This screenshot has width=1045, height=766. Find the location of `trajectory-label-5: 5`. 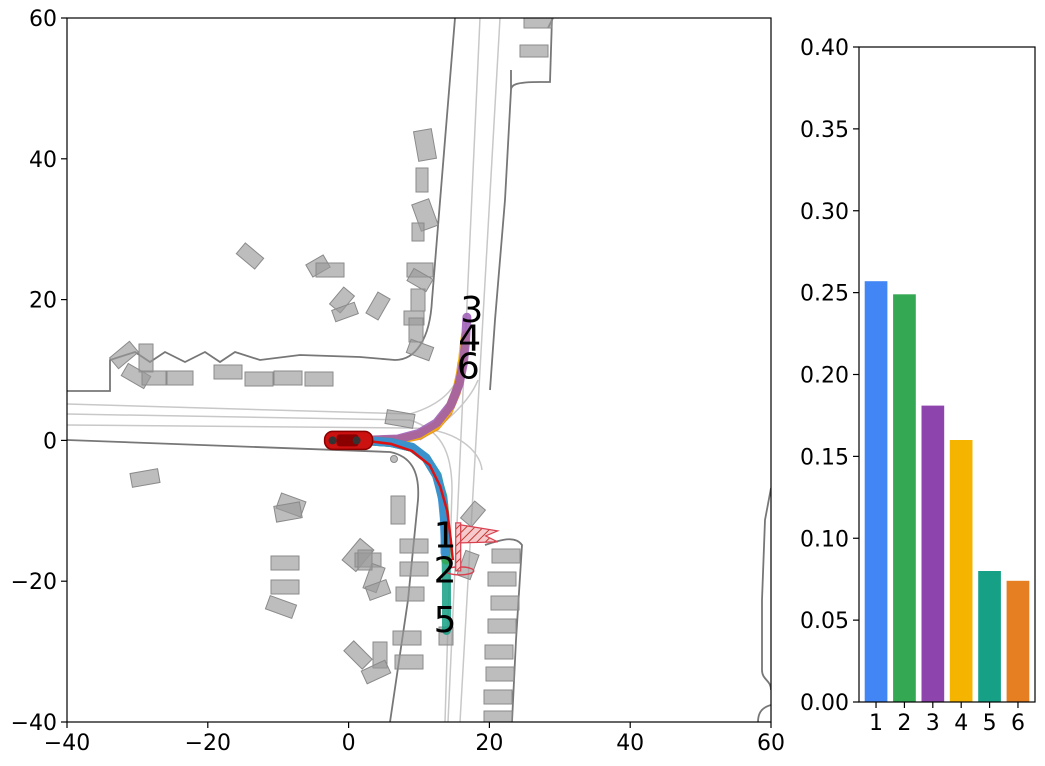

trajectory-label-5: 5 is located at coordinates (445, 620).